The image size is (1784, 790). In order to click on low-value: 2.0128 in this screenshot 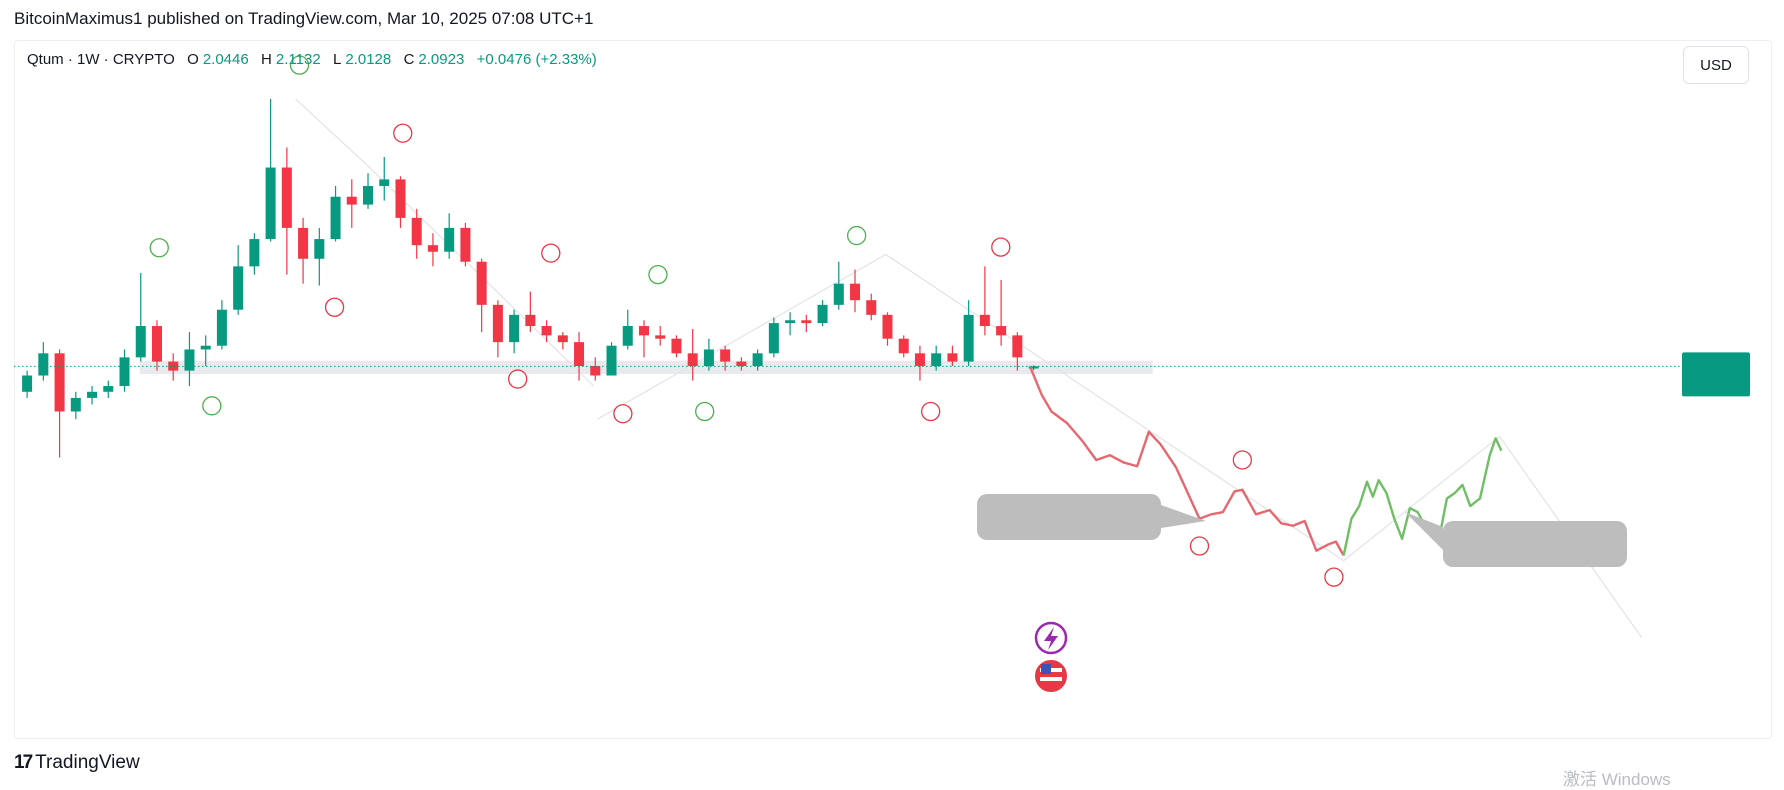, I will do `click(368, 59)`.